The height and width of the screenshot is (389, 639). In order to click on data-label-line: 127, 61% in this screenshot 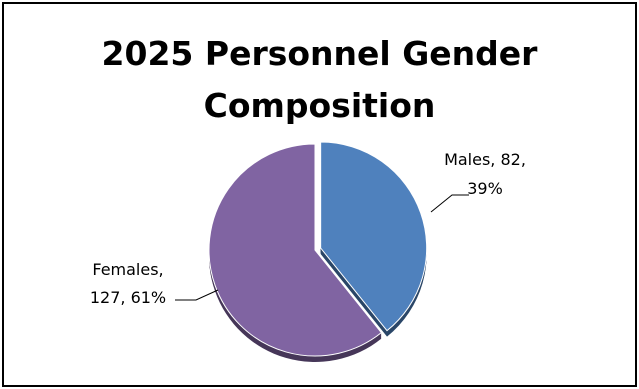, I will do `click(128, 297)`.